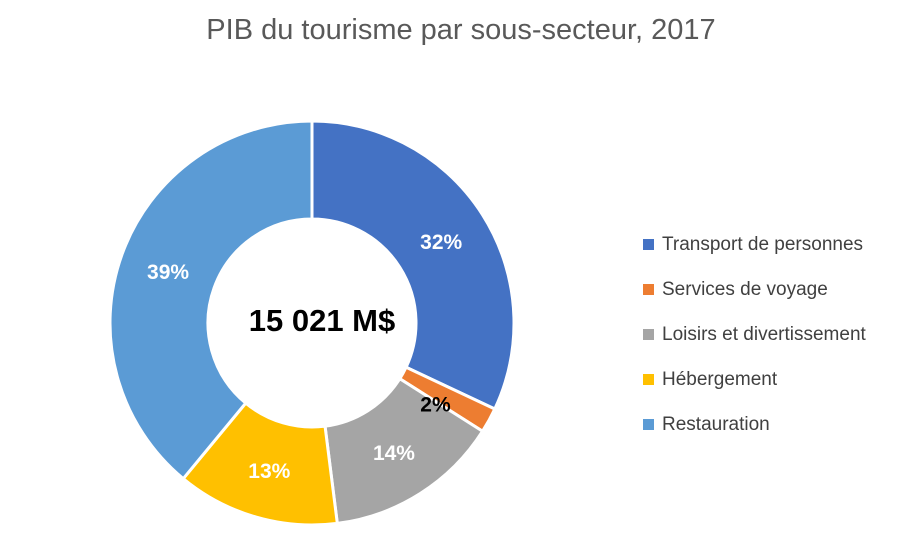 The height and width of the screenshot is (541, 922). I want to click on legend-label: Services de voyage, so click(745, 289).